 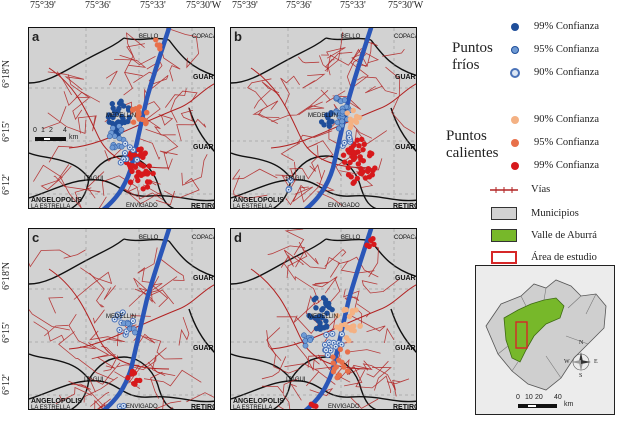 What do you see at coordinates (567, 362) in the screenshot?
I see `compass-w: W` at bounding box center [567, 362].